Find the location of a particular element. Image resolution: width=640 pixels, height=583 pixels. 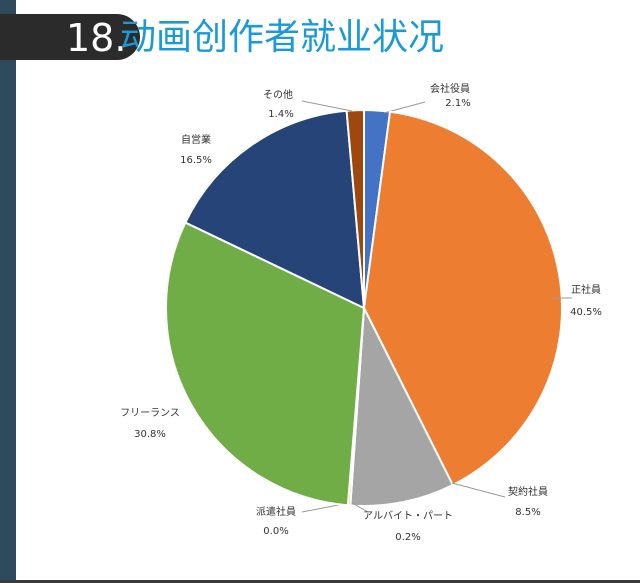

category-label-slice-5: 派遣社員 is located at coordinates (276, 511).